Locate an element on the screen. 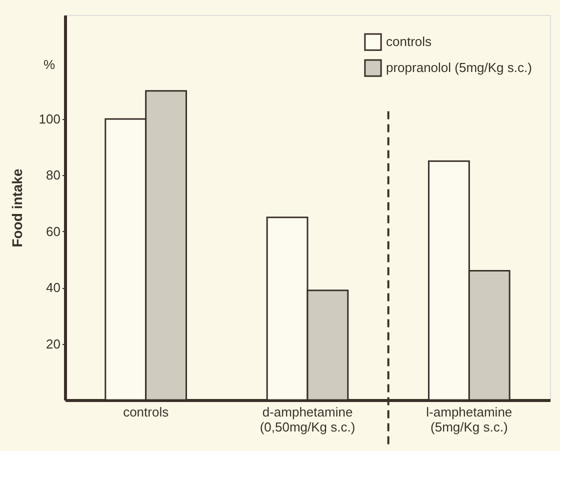  y-axis-title: Food intake is located at coordinates (16, 208).